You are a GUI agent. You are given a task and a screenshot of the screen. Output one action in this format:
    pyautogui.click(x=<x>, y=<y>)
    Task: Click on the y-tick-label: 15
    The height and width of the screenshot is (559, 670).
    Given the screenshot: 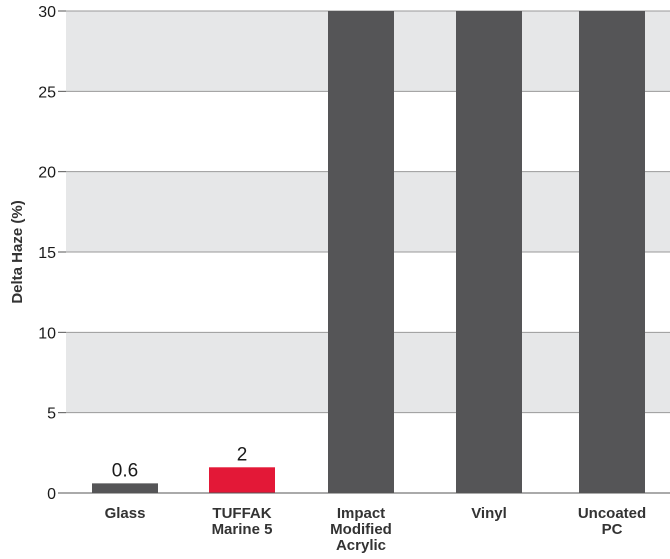 What is the action you would take?
    pyautogui.click(x=47, y=253)
    